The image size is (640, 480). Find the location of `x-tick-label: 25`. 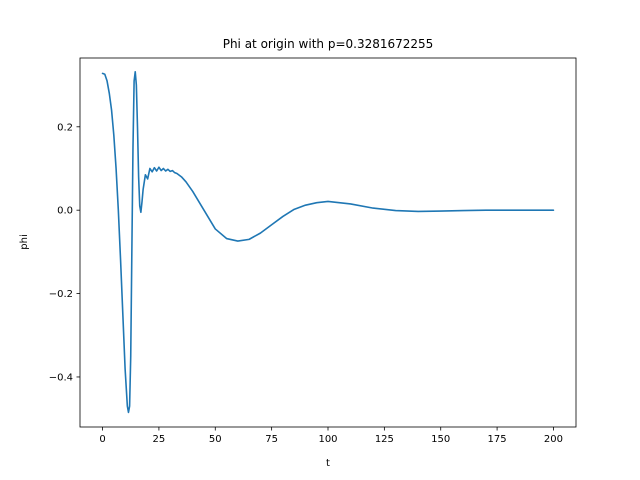

x-tick-label: 25 is located at coordinates (159, 439).